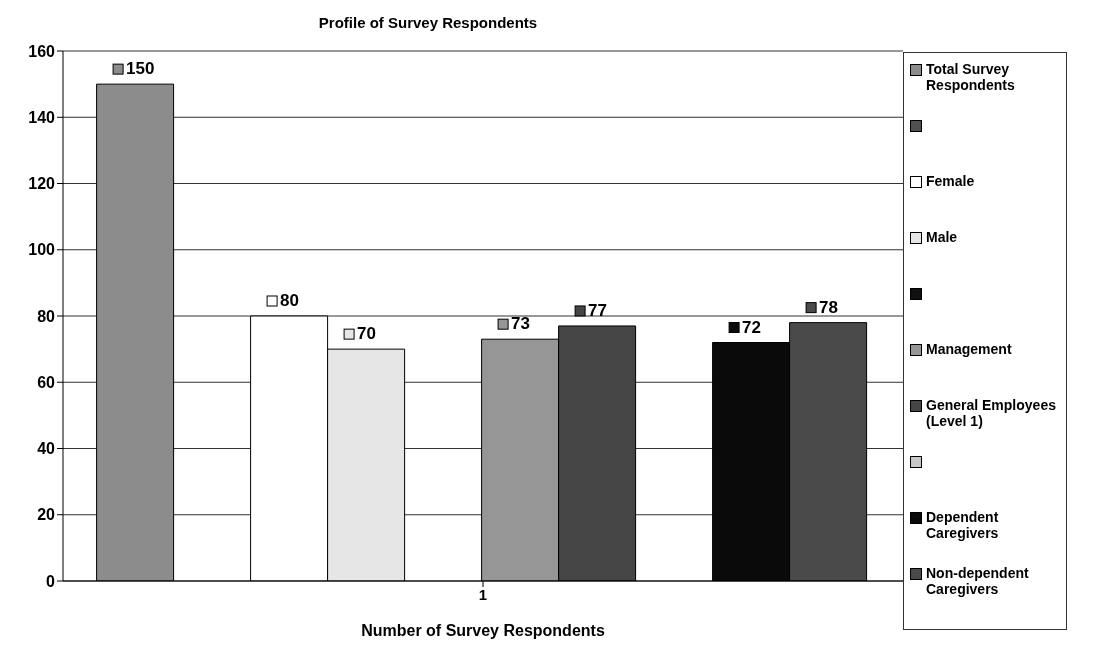  What do you see at coordinates (290, 300) in the screenshot?
I see `data-label: 80` at bounding box center [290, 300].